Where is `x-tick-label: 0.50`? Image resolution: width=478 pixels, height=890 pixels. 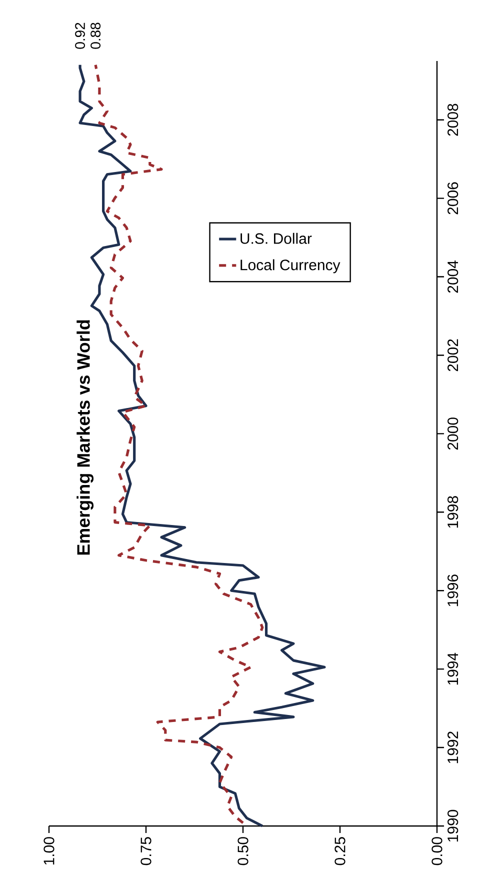 x-tick-label: 0.50 is located at coordinates (243, 851).